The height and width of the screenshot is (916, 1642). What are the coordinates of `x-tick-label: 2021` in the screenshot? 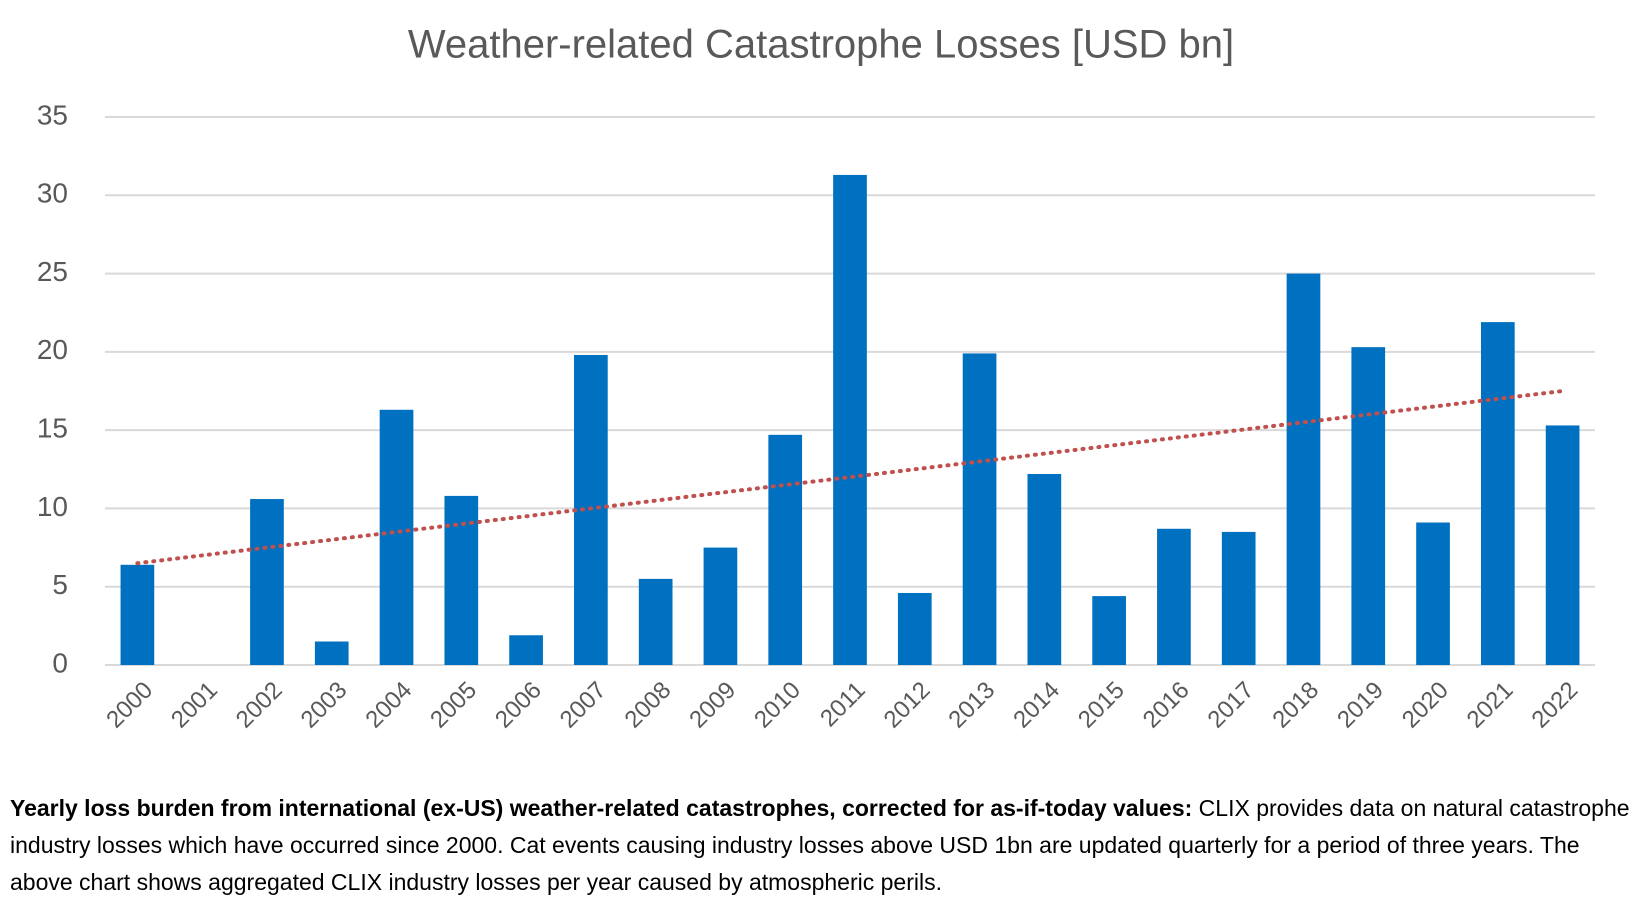 It's located at (1490, 705).